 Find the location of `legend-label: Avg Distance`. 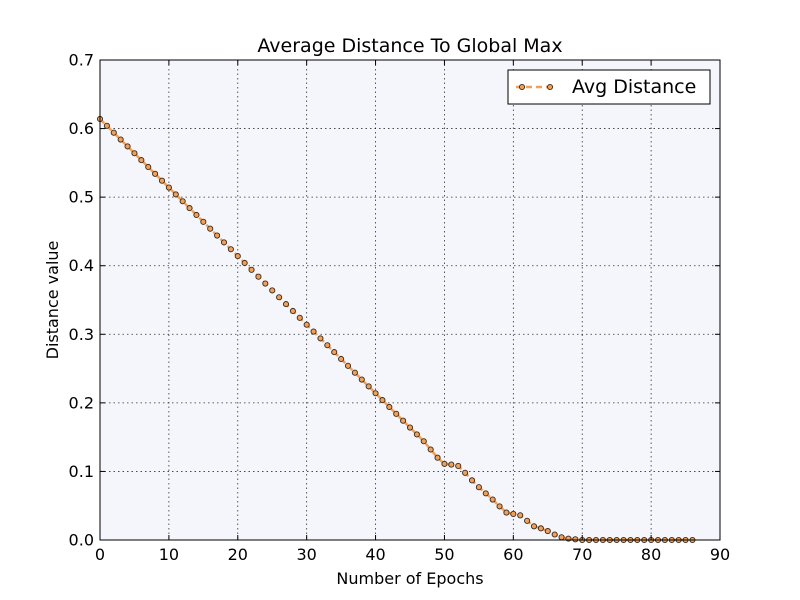

legend-label: Avg Distance is located at coordinates (634, 87).